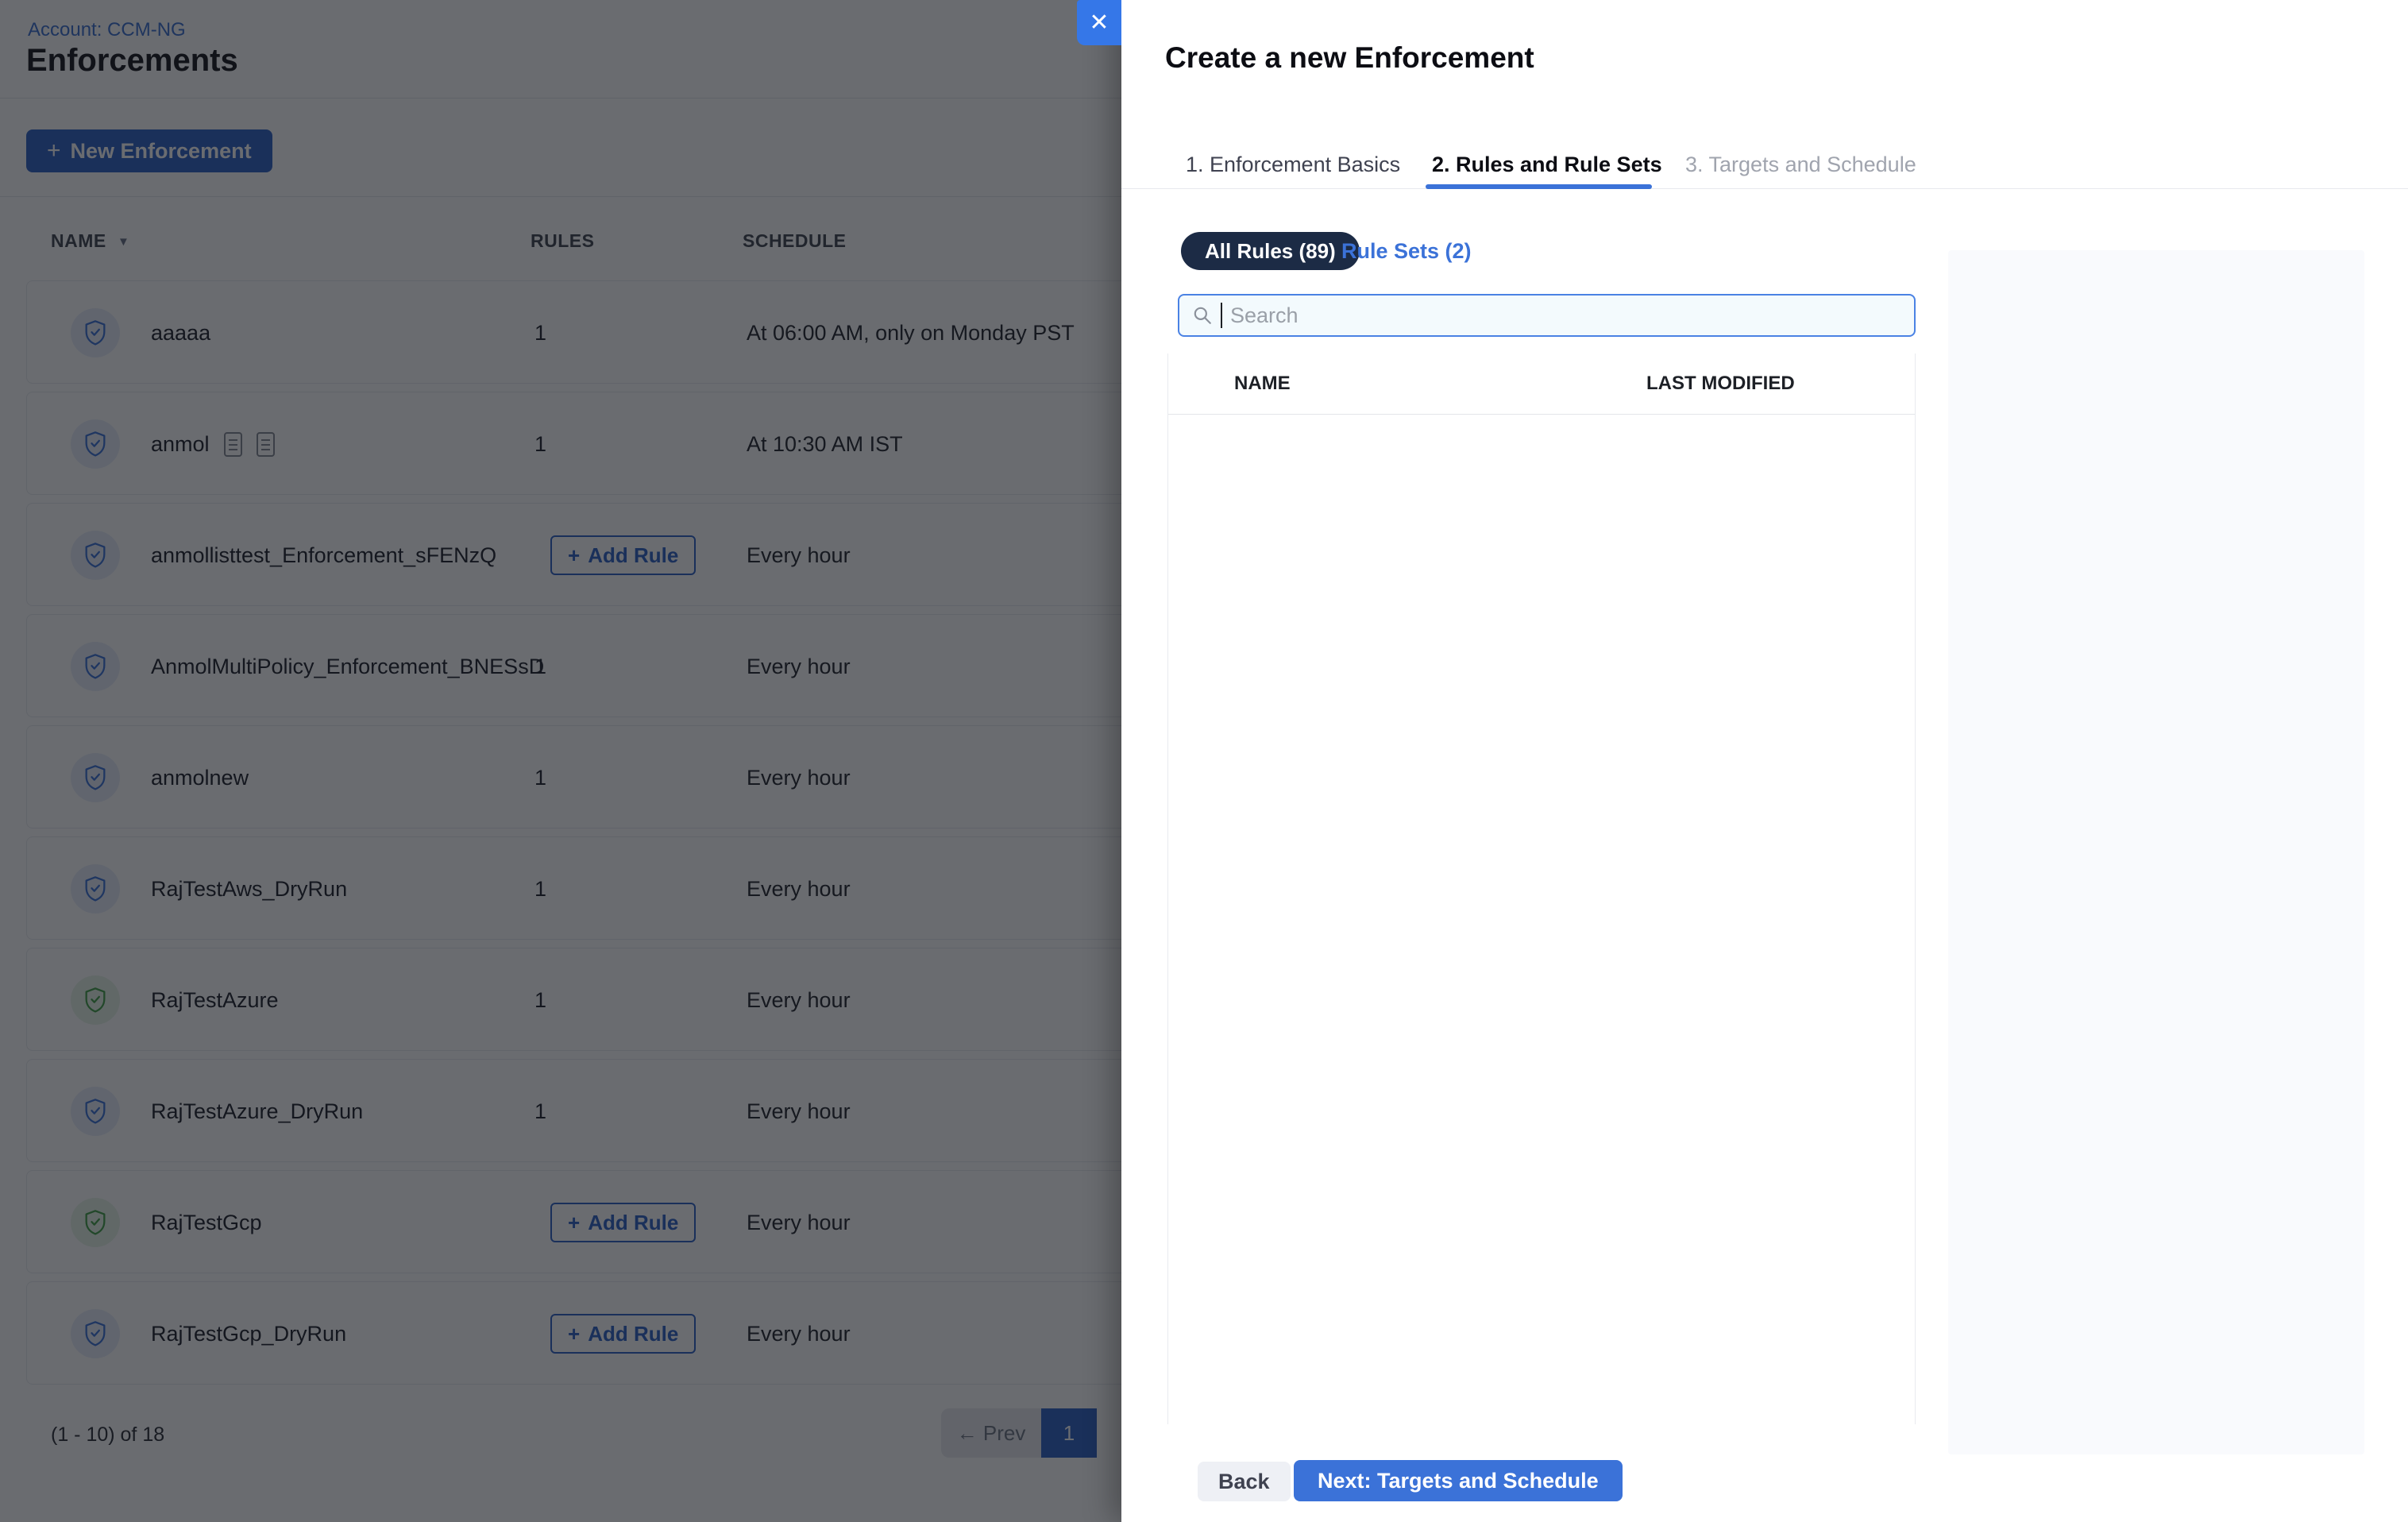 The height and width of the screenshot is (1522, 2408). I want to click on filter-all-rules: All Rules (89), so click(1270, 251).